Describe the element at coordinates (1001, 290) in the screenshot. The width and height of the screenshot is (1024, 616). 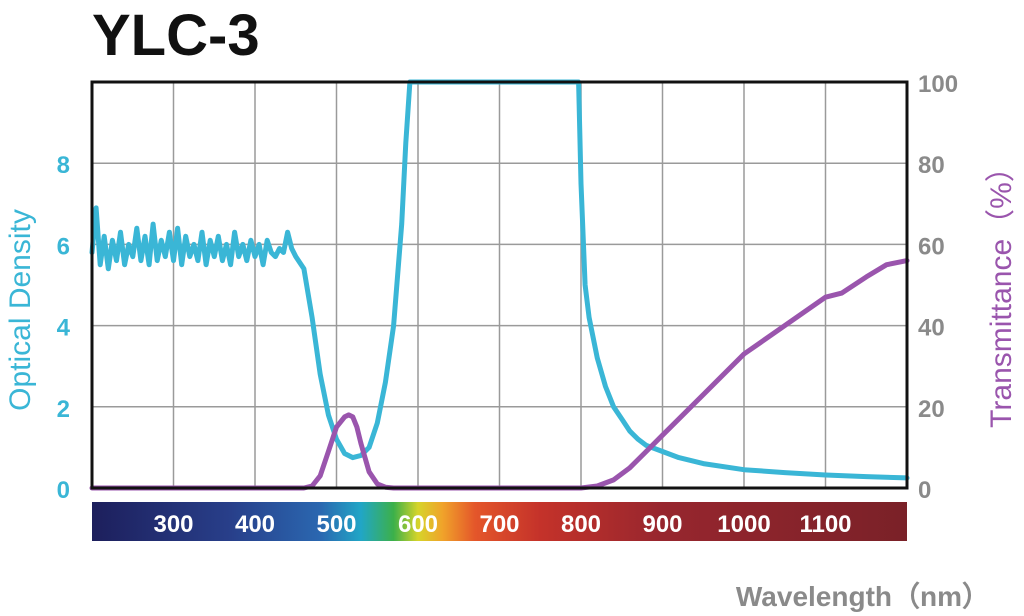
I see `right-axis-label: Transmittance（%）` at that location.